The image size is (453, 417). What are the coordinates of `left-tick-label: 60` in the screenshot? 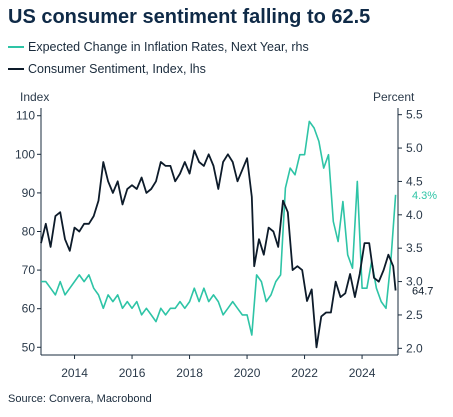 It's located at (29, 309).